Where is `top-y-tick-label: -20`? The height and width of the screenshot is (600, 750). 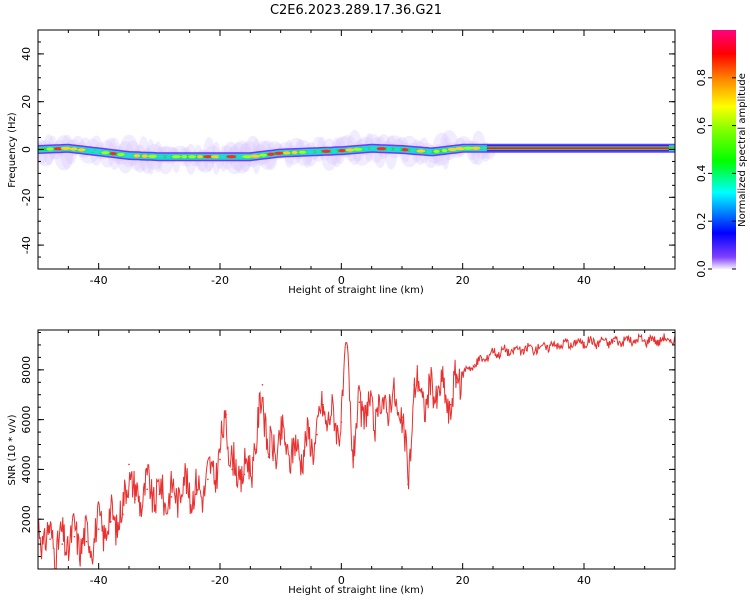
top-y-tick-label: -20 is located at coordinates (26, 197).